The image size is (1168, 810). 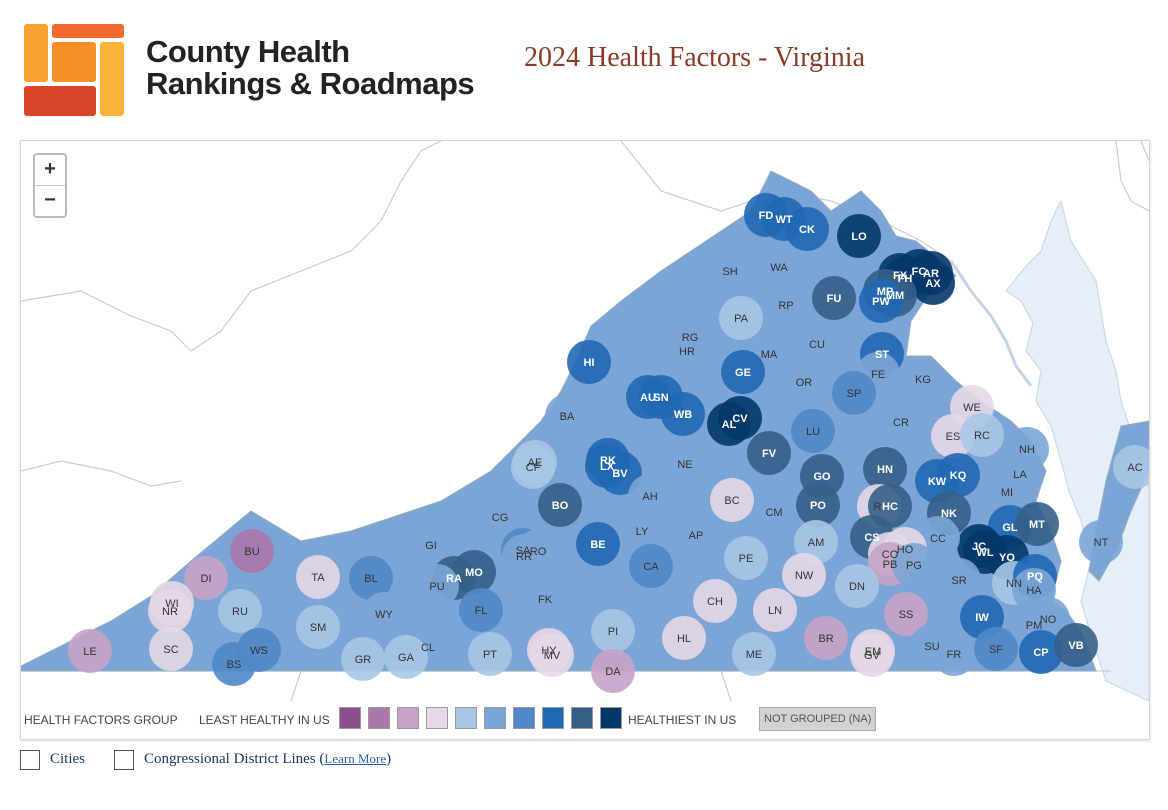 What do you see at coordinates (490, 654) in the screenshot?
I see `county-pt` at bounding box center [490, 654].